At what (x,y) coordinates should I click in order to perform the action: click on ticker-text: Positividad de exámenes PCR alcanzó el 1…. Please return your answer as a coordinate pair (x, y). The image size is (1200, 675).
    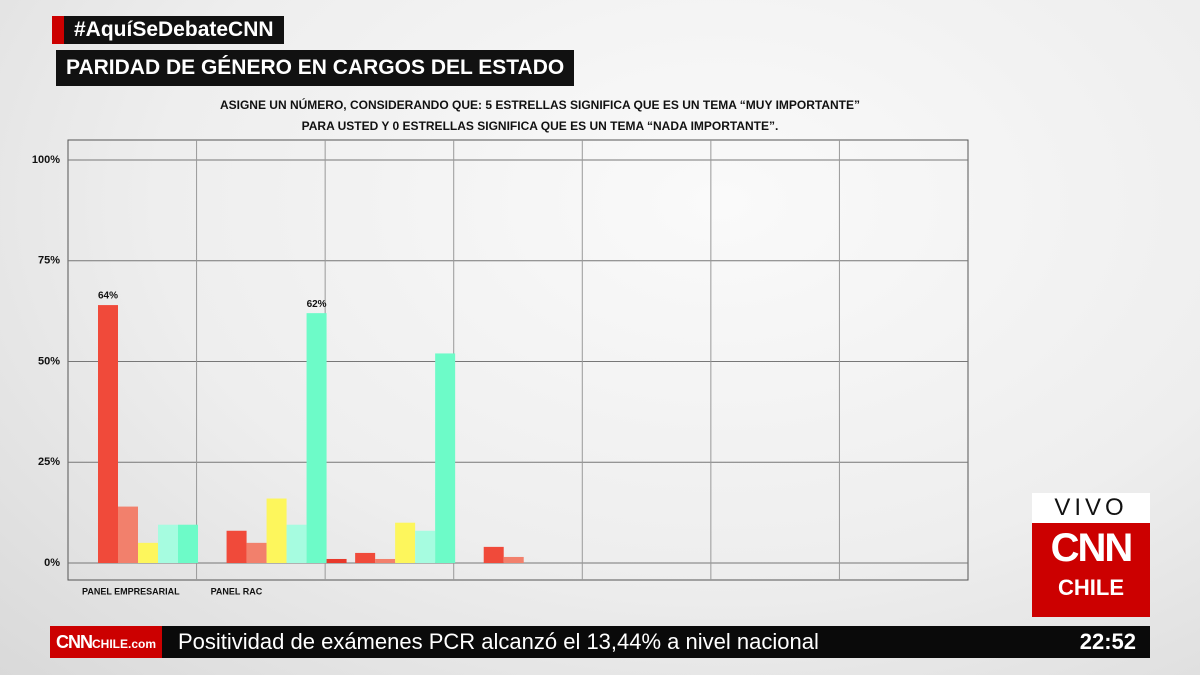
    Looking at the image, I should click on (498, 641).